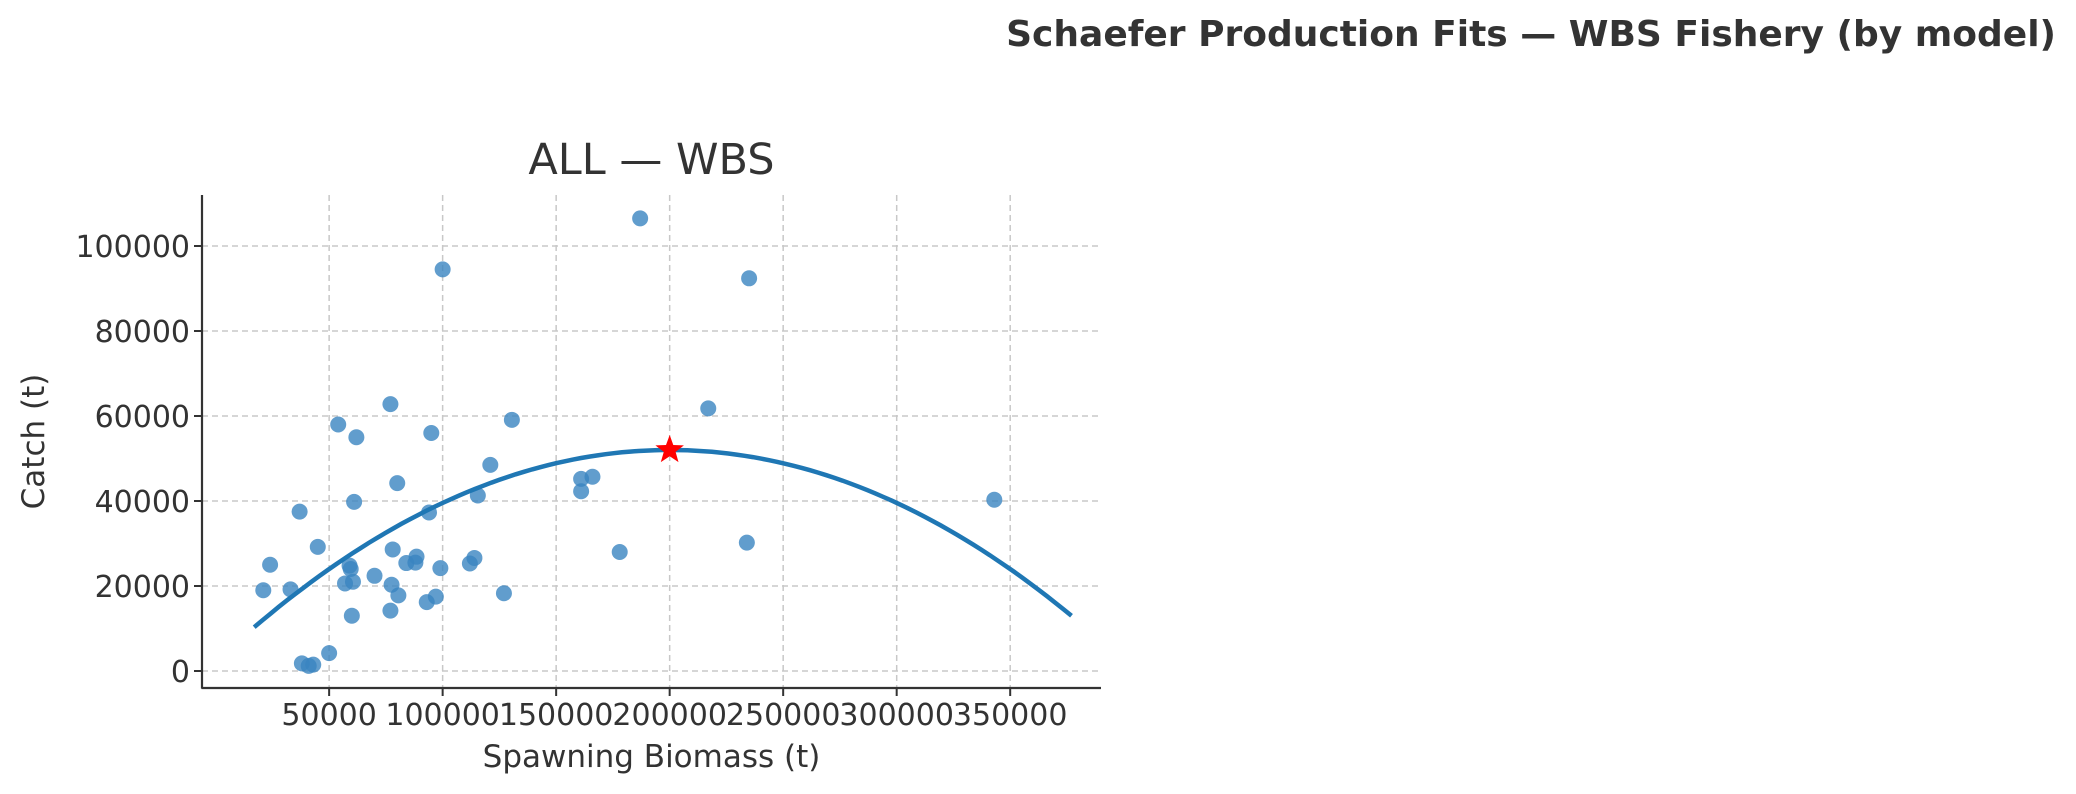 The image size is (2076, 794). Describe the element at coordinates (180, 672) in the screenshot. I see `y-tick-label: 0` at that location.